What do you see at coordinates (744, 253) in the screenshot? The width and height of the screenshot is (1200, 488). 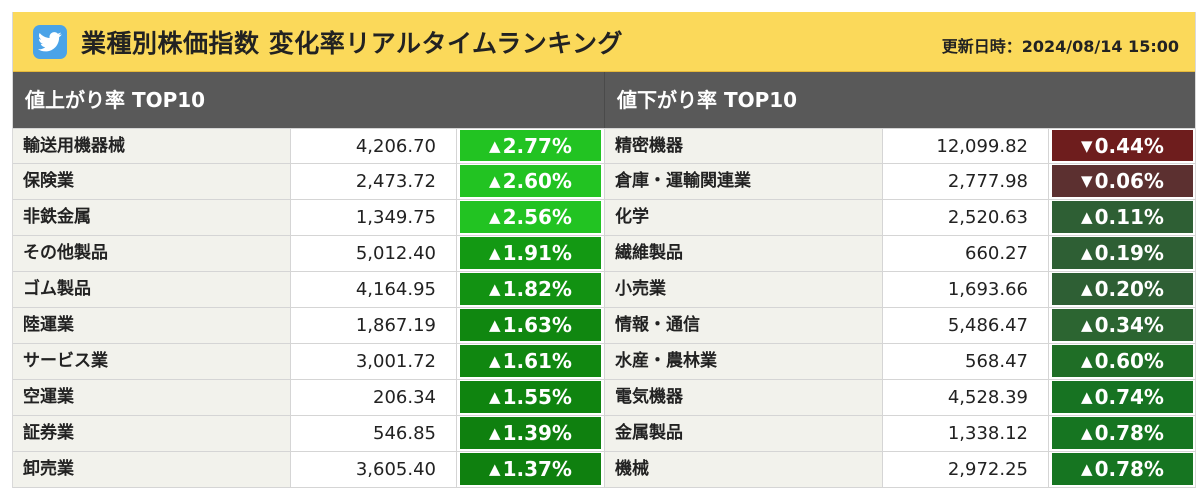 I see `sector-name: 繊維製品` at bounding box center [744, 253].